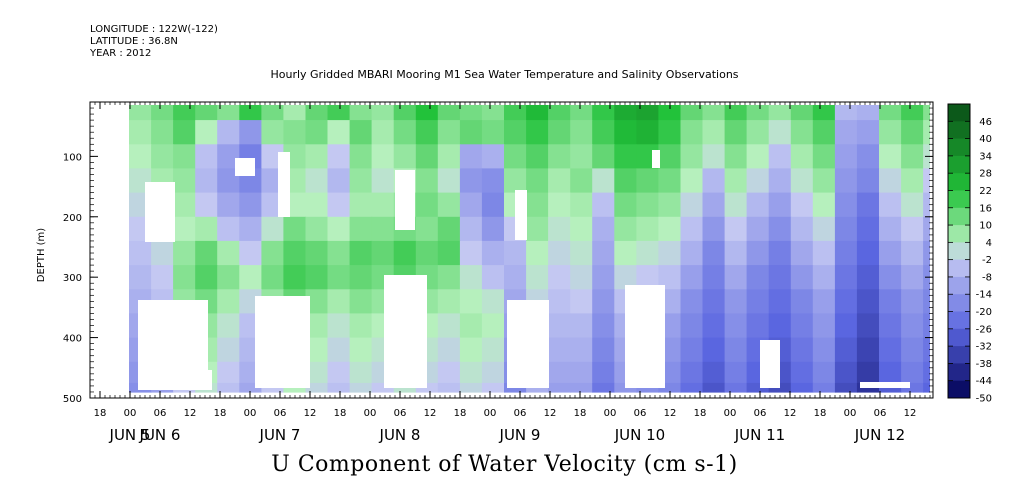 The width and height of the screenshot is (1009, 504). I want to click on year-label: YEAR : 2012, so click(121, 53).